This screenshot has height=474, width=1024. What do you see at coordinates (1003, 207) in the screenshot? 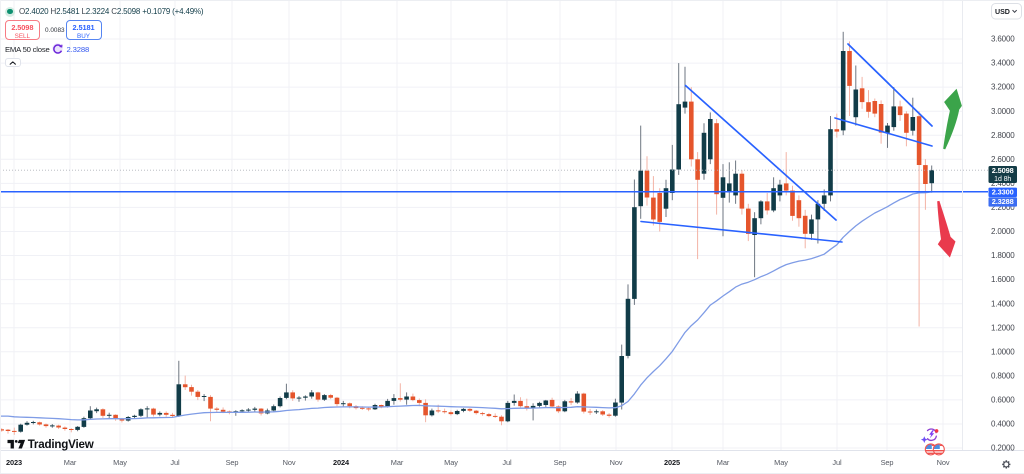
I see `svg-text: 2.2000` at bounding box center [1003, 207].